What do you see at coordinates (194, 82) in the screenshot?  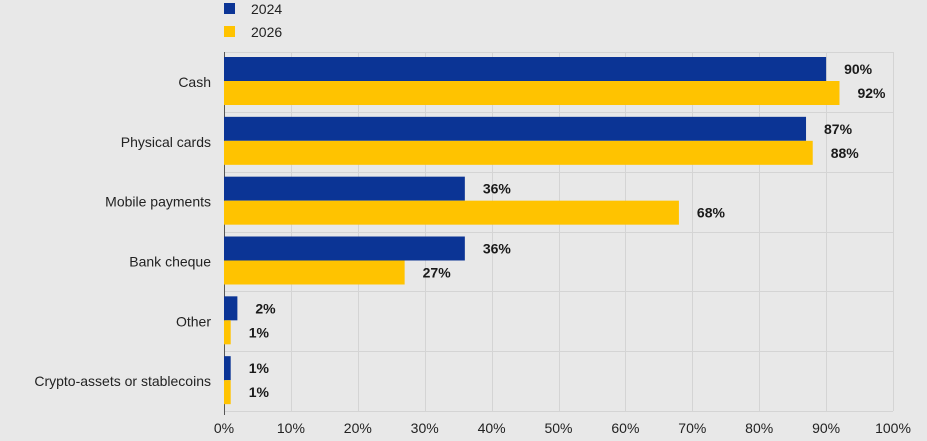 I see `category-label: Cash` at bounding box center [194, 82].